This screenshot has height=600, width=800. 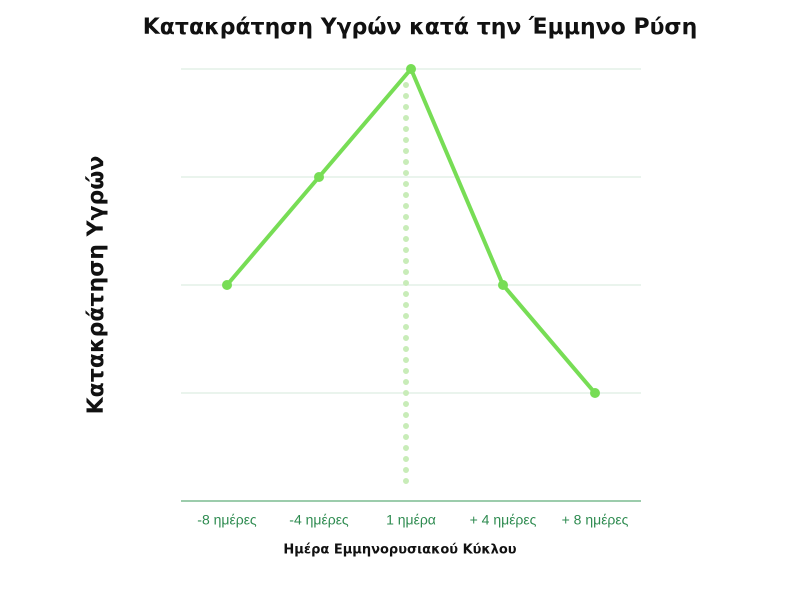 I want to click on x-tick-label: 1 ημέρα, so click(x=411, y=520).